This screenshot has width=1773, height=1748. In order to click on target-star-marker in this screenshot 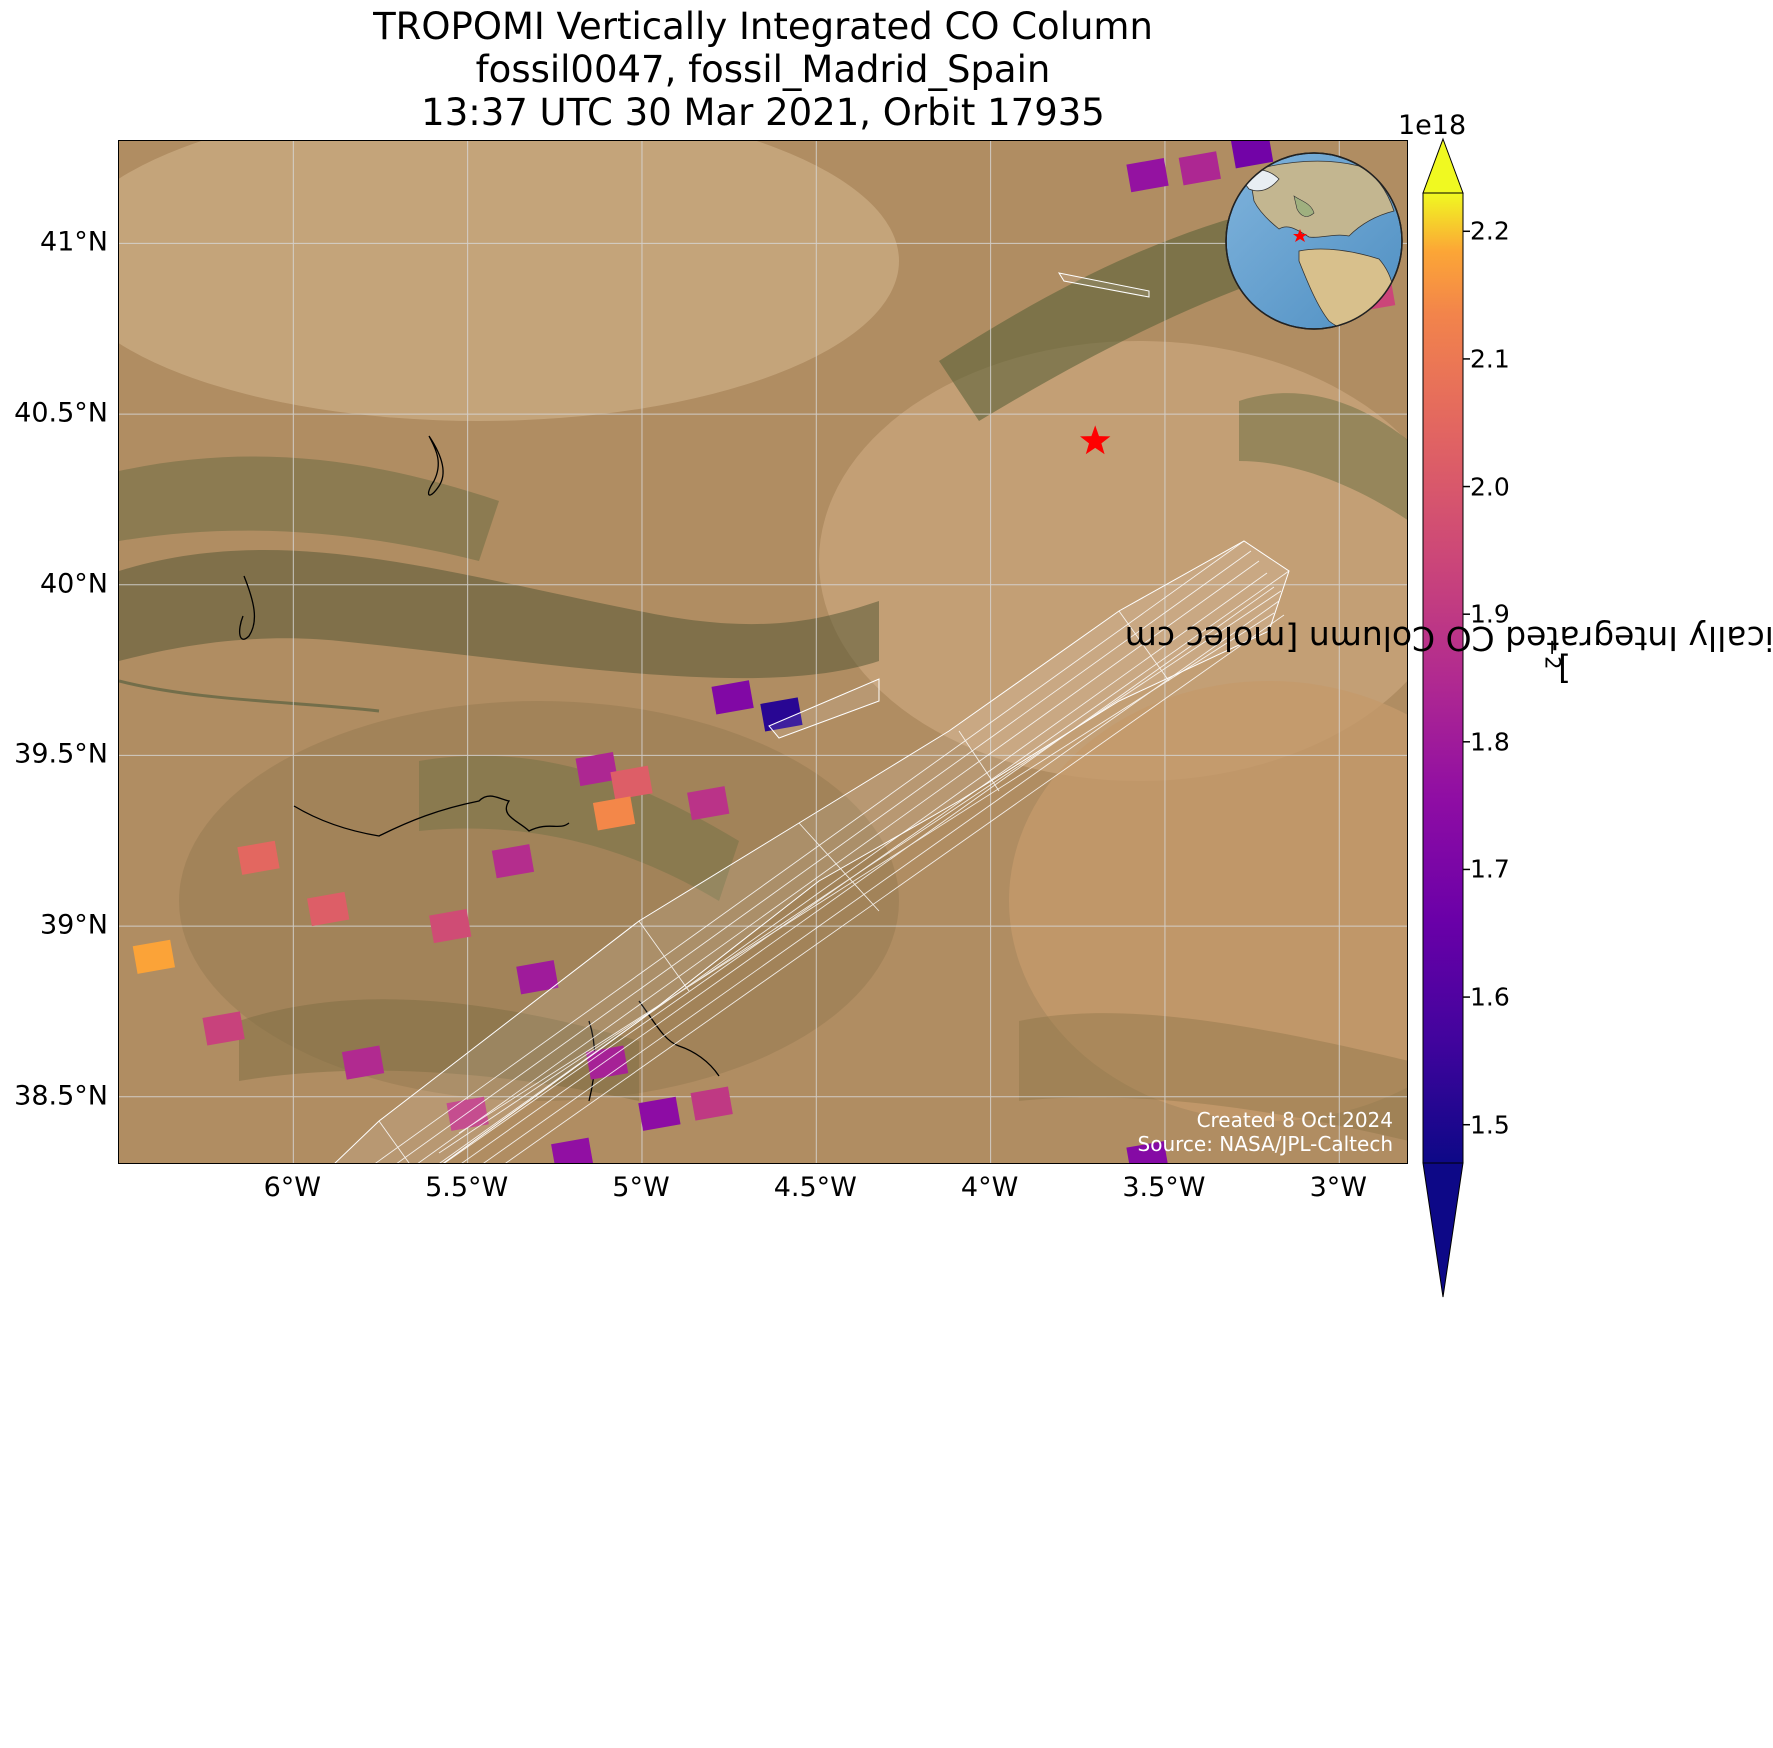, I will do `click(1095, 440)`.